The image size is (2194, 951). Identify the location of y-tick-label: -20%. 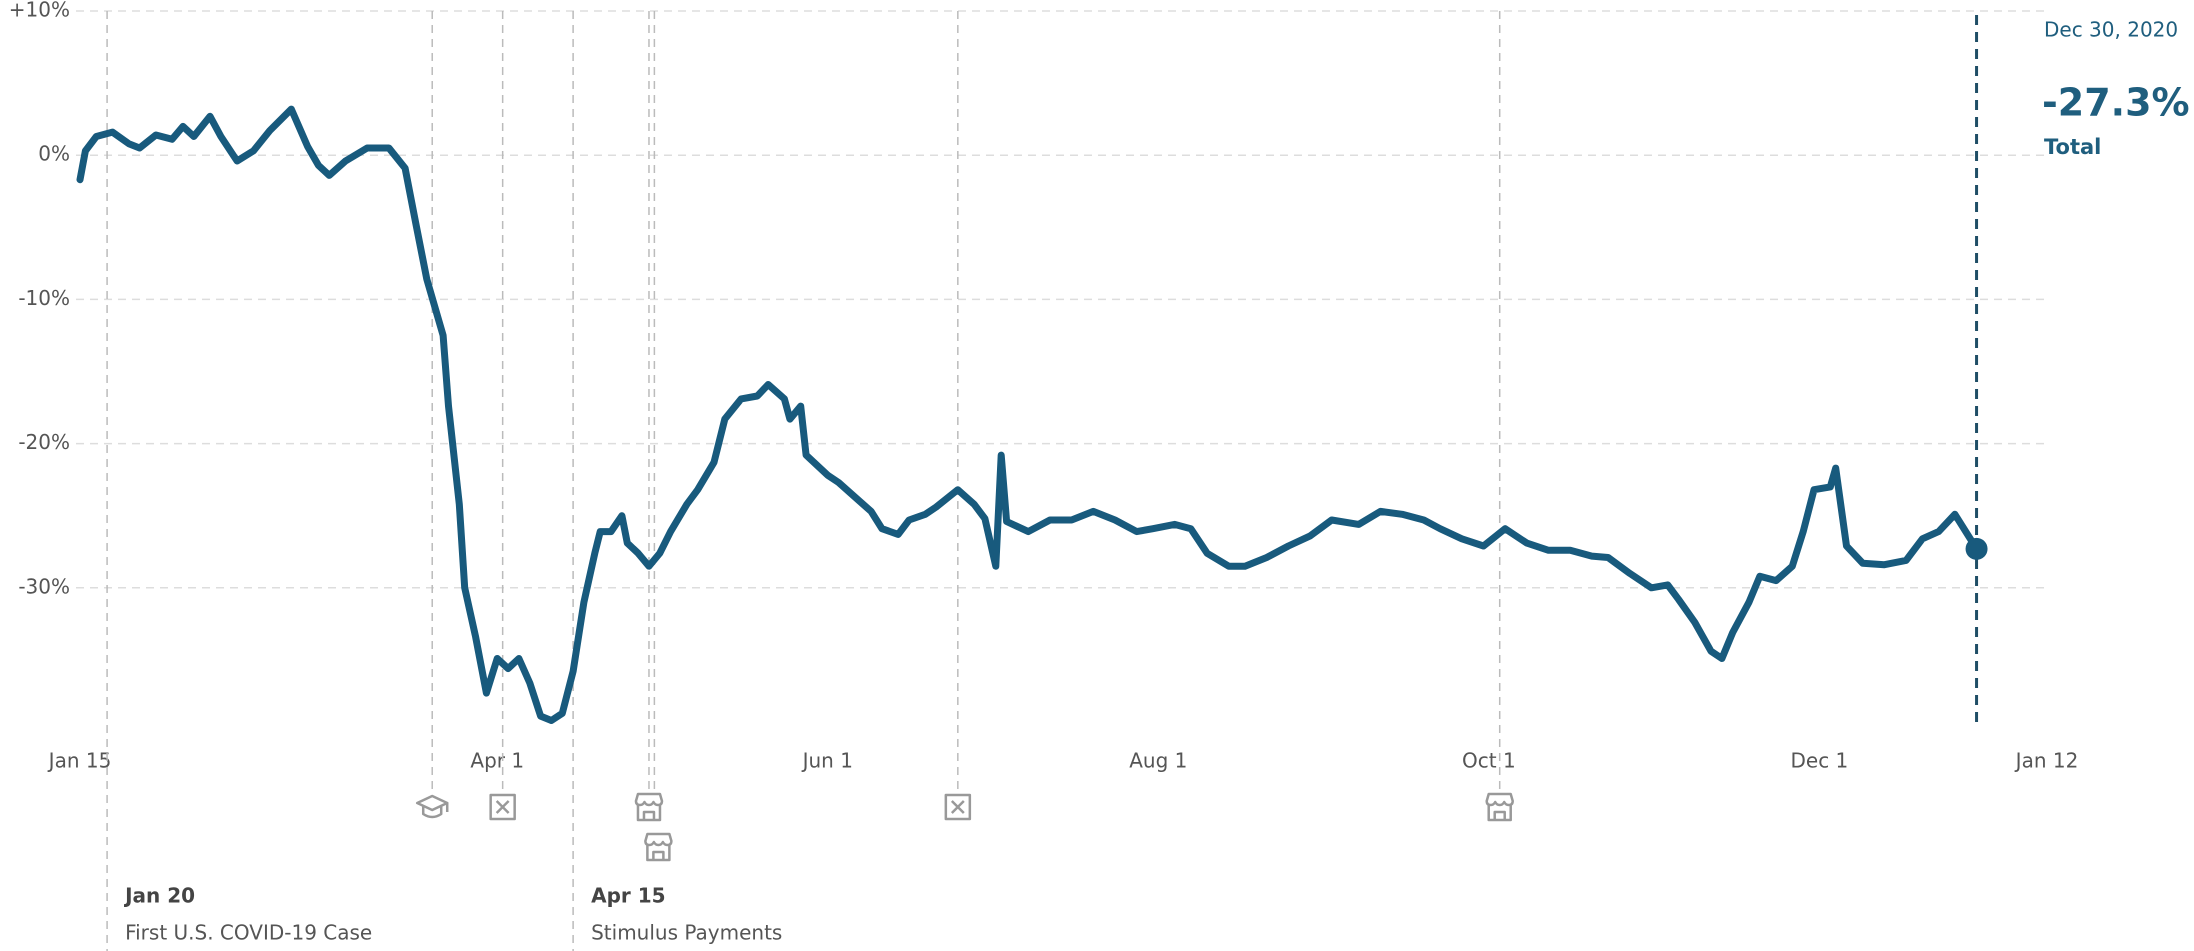
(44, 442).